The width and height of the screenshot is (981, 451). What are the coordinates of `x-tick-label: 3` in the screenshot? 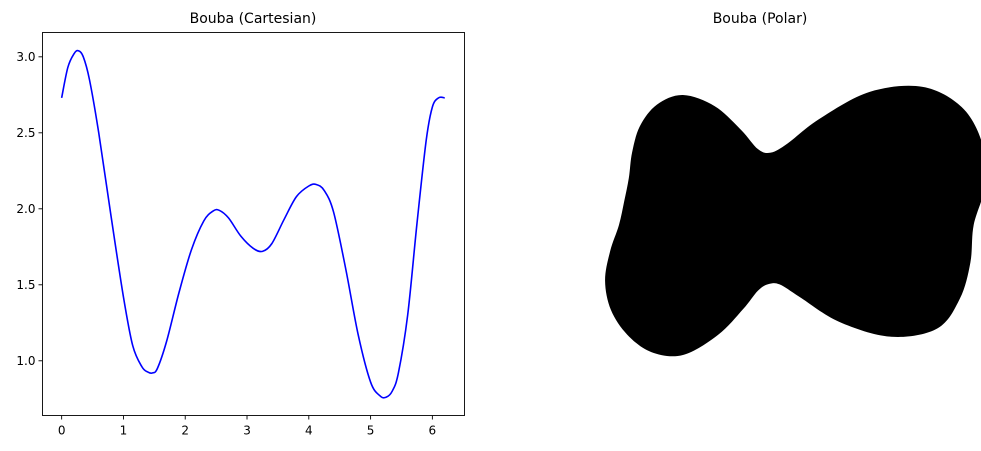 It's located at (247, 431).